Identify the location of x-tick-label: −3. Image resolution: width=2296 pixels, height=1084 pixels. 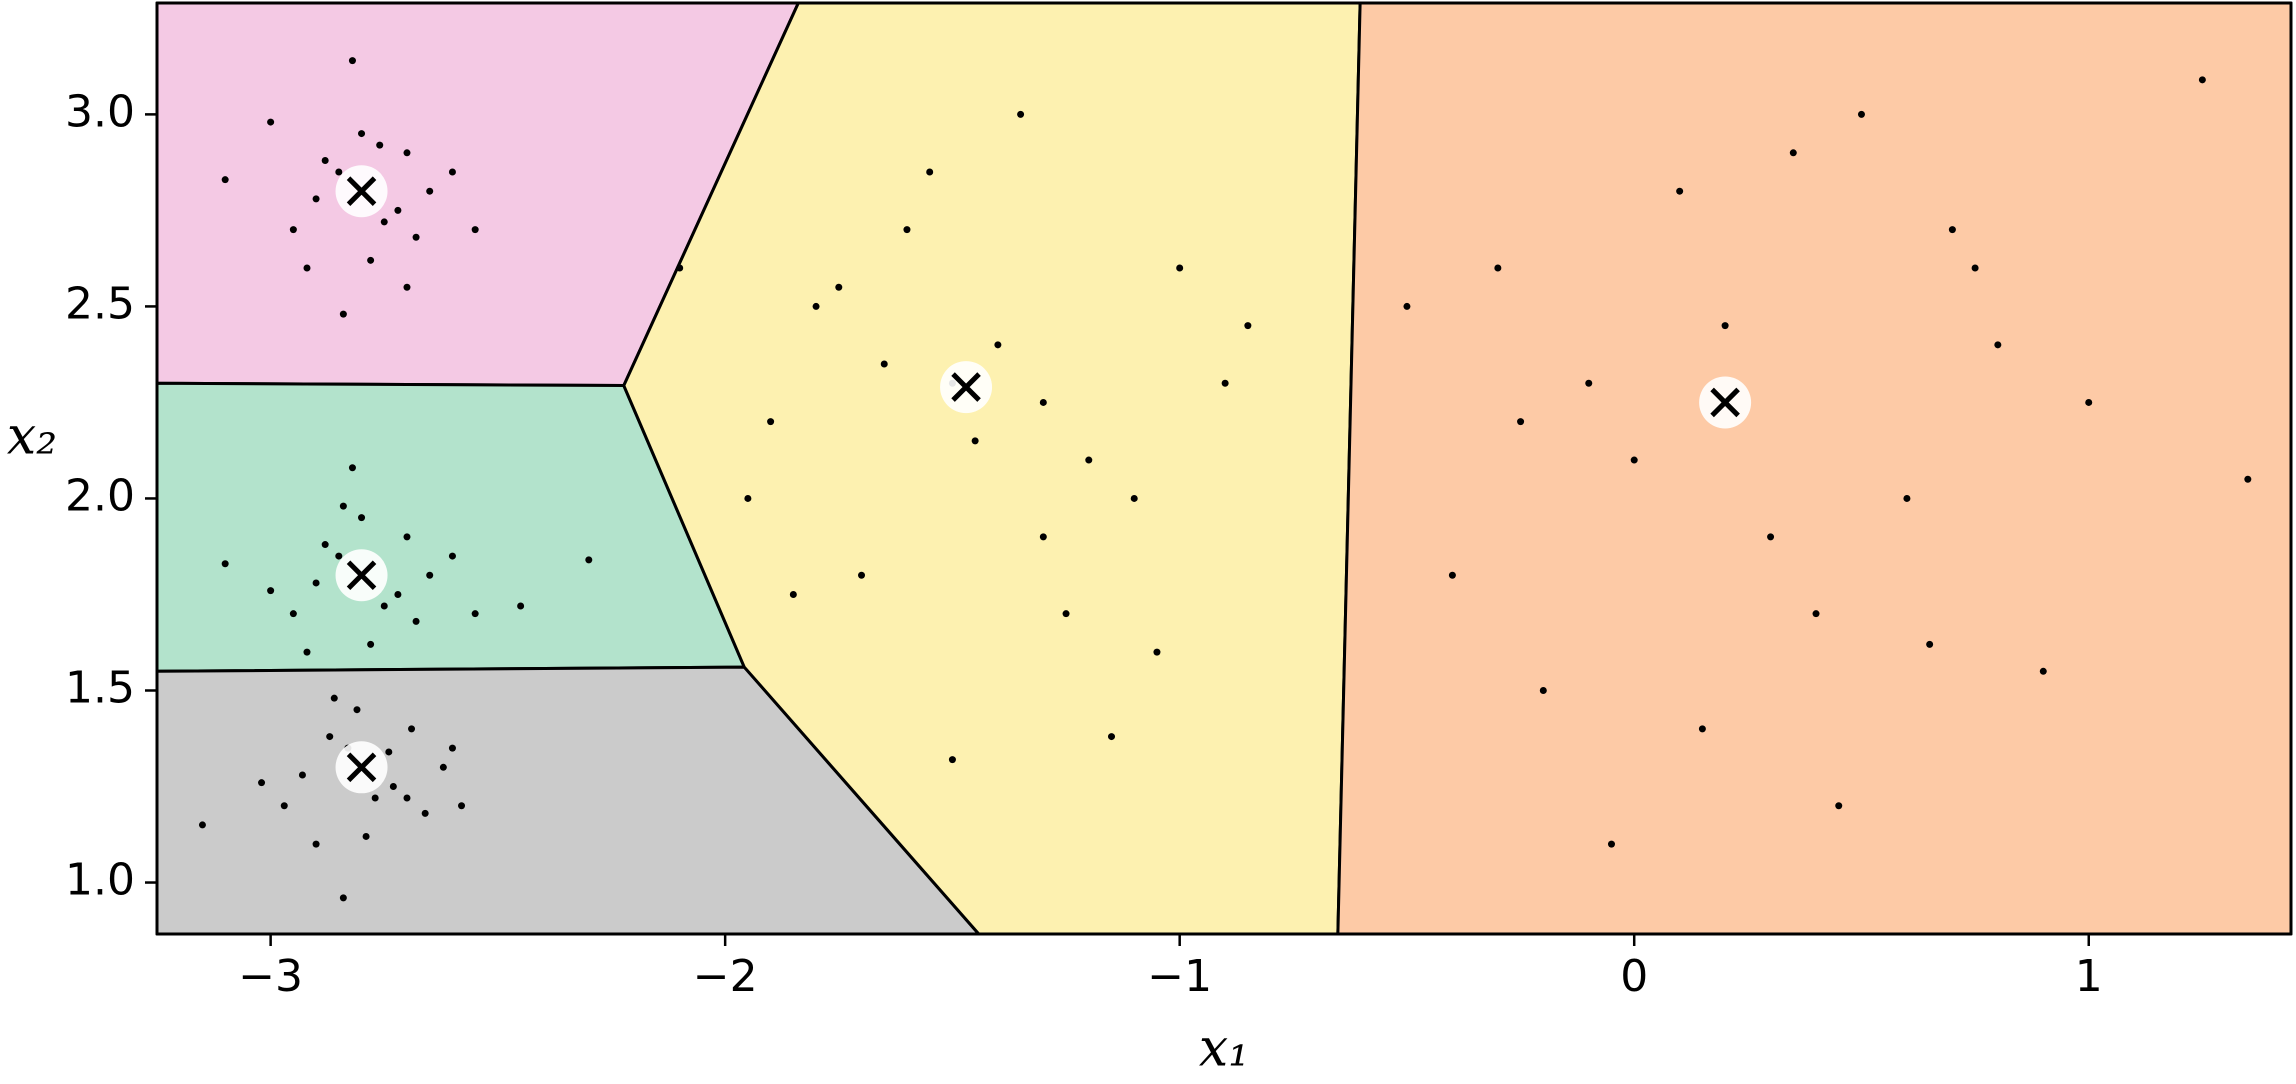
(270, 976).